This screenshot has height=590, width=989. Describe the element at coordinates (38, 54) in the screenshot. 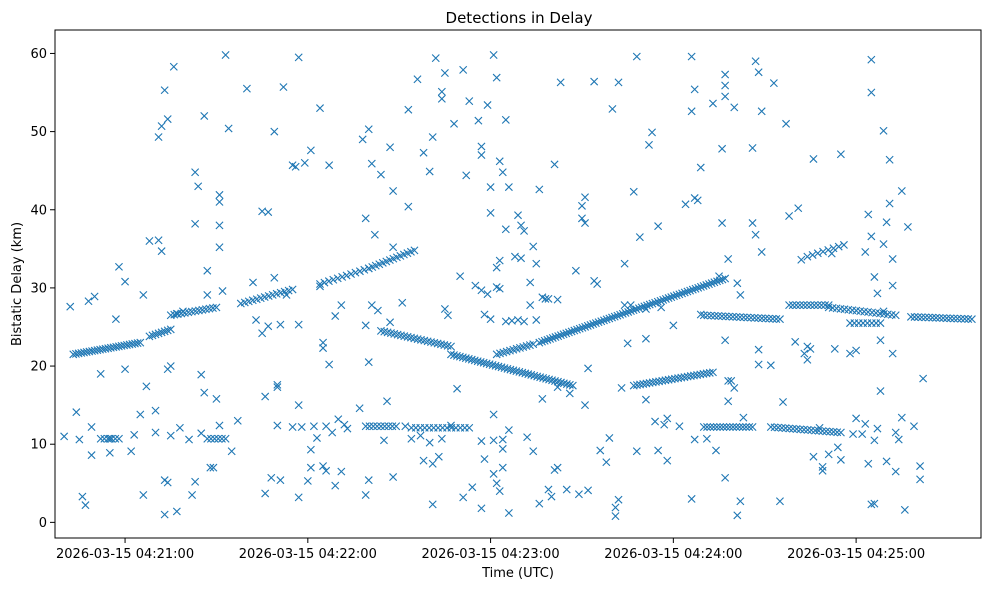

I see `y-tick-label: 60` at that location.